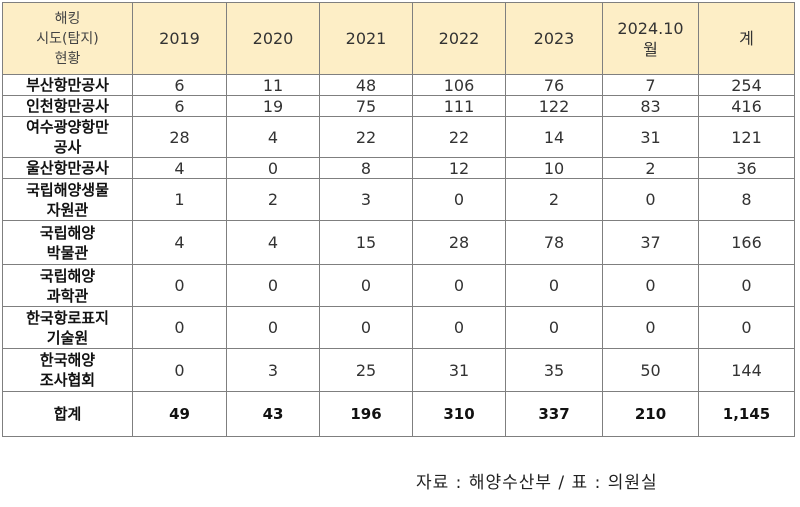  What do you see at coordinates (67, 38) in the screenshot?
I see `corner-header: 해킹 시도(탐지) 현황` at bounding box center [67, 38].